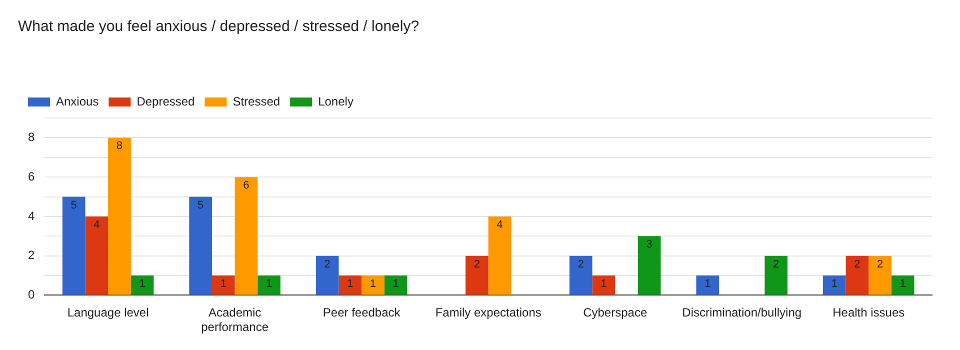 The height and width of the screenshot is (350, 960). What do you see at coordinates (31, 215) in the screenshot?
I see `y-tick-label: 4` at bounding box center [31, 215].